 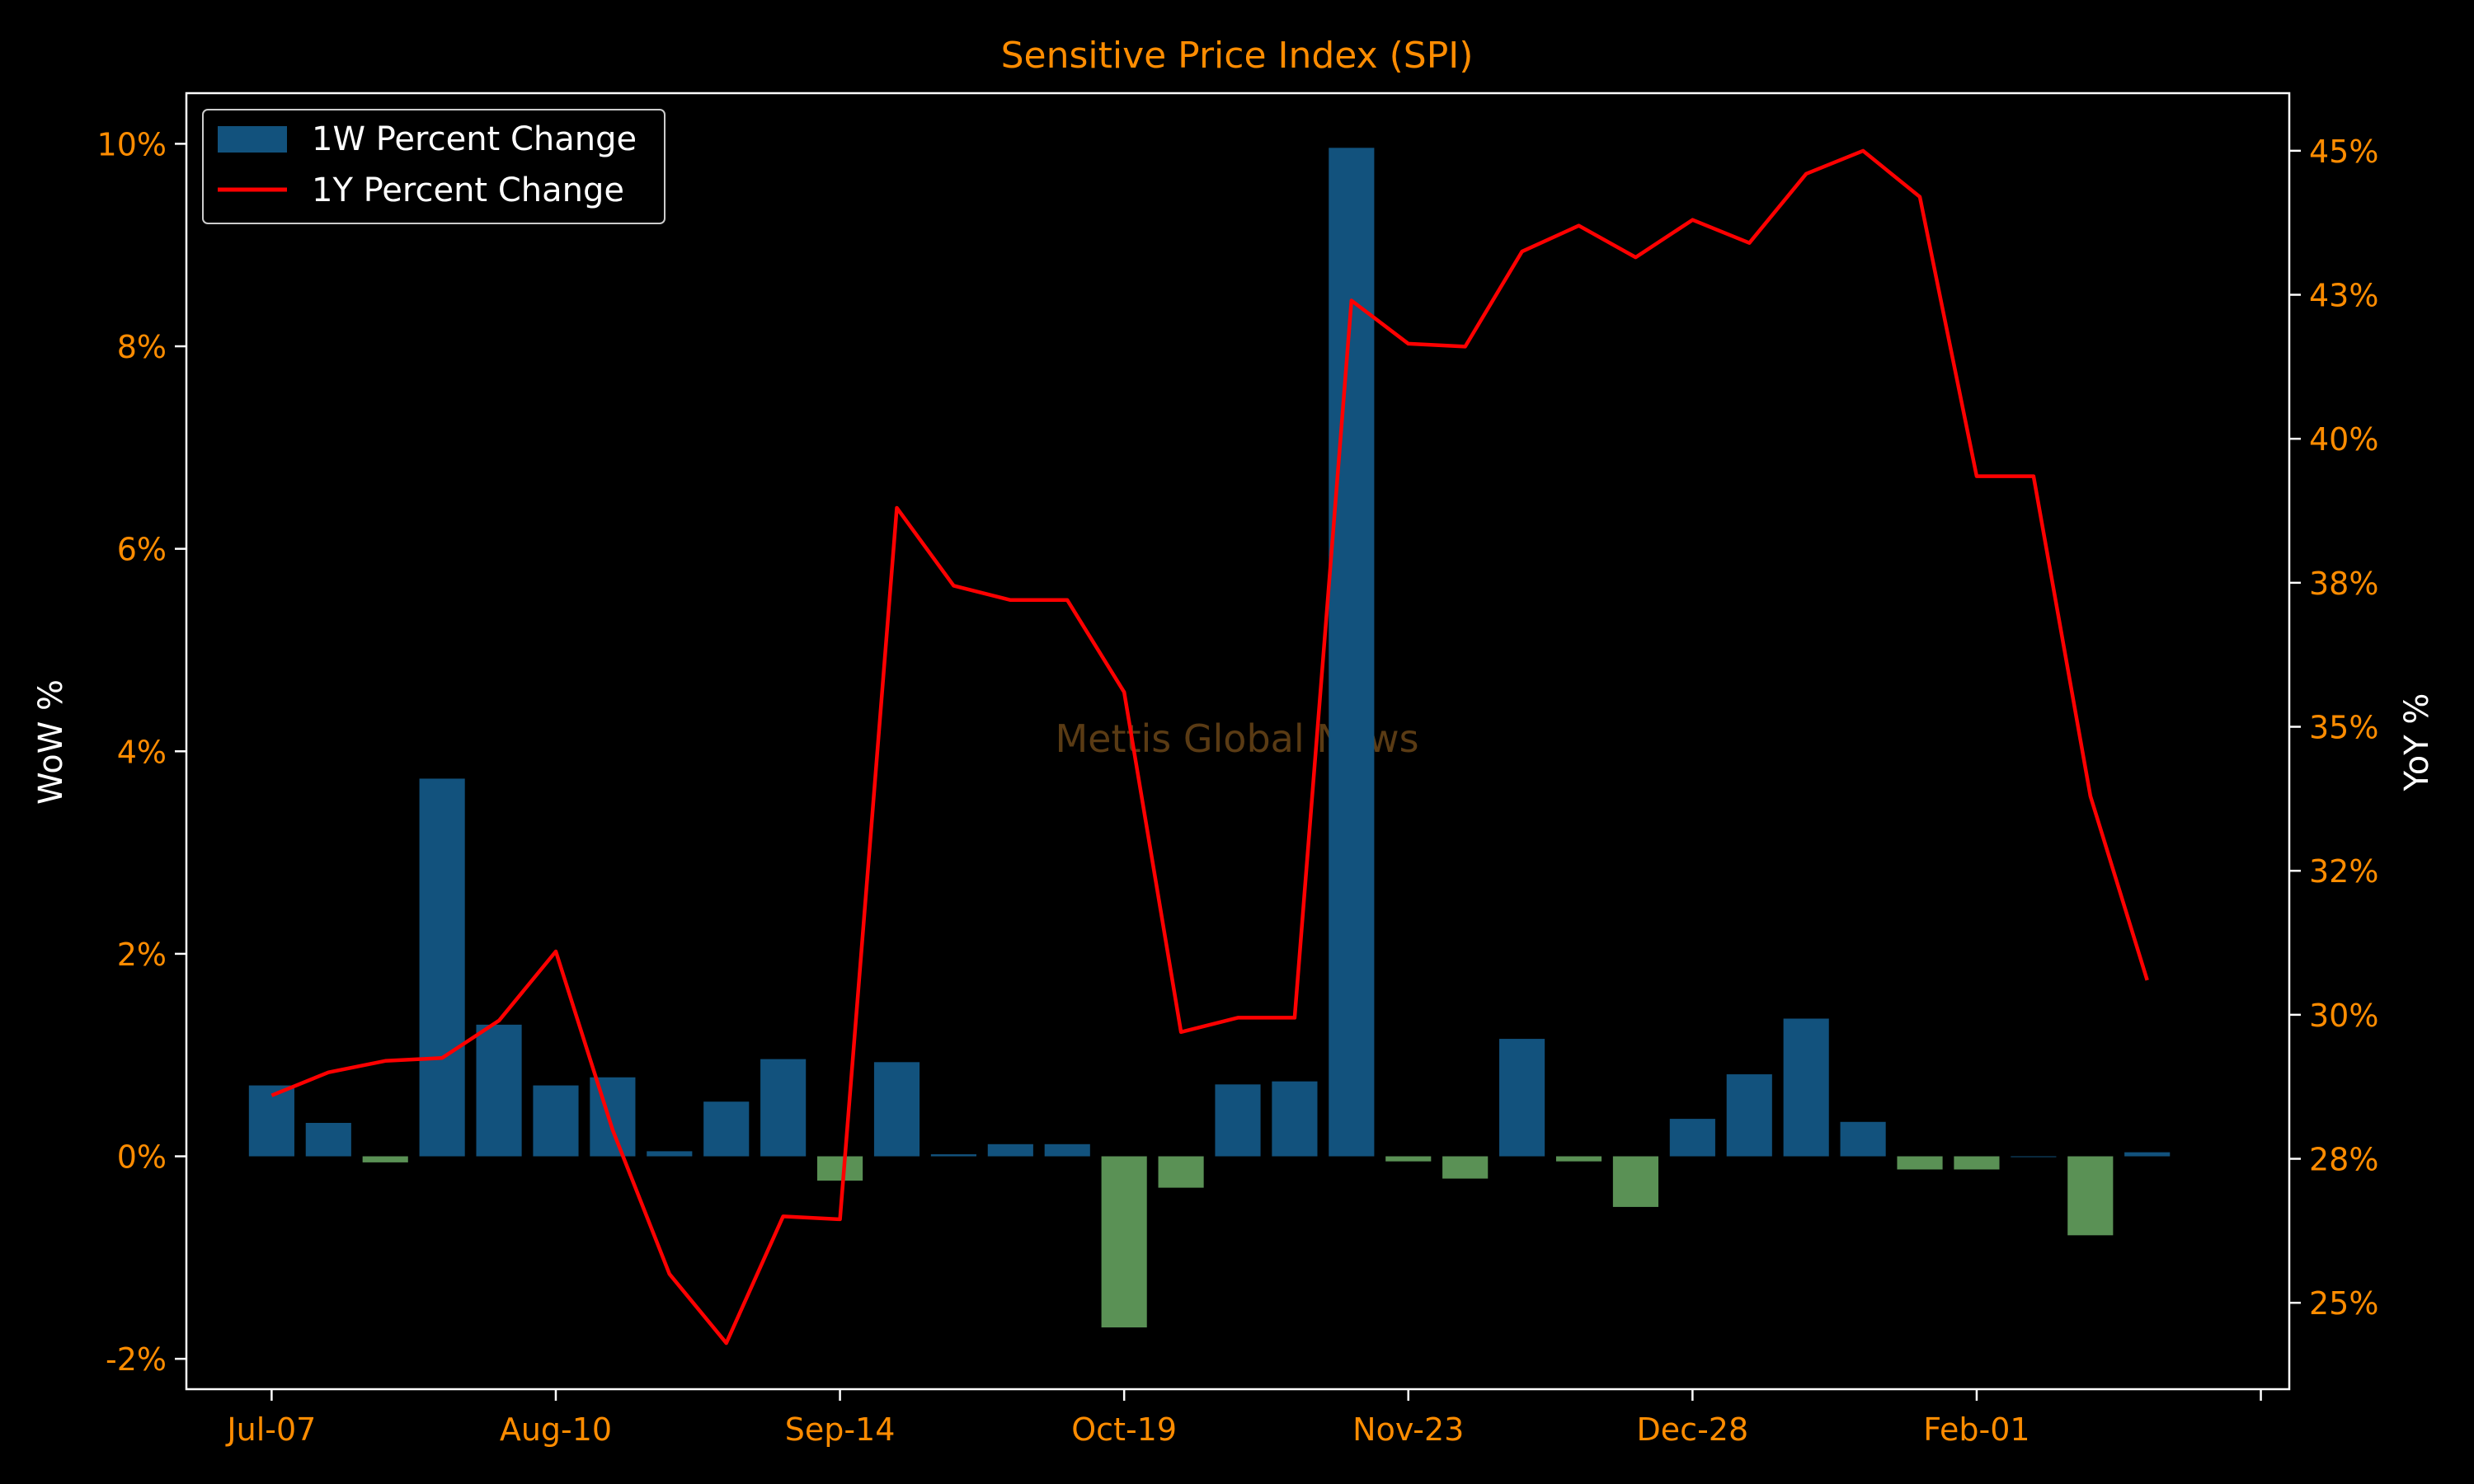 I want to click on left-y-tick-label: 4%, so click(x=142, y=752).